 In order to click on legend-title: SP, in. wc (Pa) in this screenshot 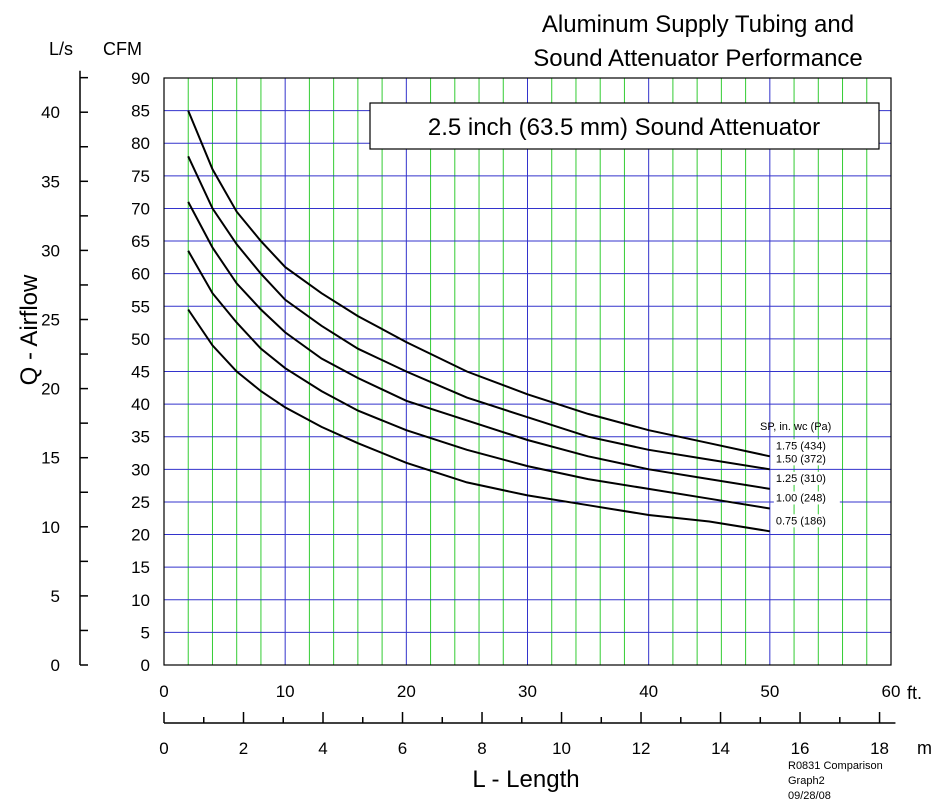, I will do `click(795, 427)`.